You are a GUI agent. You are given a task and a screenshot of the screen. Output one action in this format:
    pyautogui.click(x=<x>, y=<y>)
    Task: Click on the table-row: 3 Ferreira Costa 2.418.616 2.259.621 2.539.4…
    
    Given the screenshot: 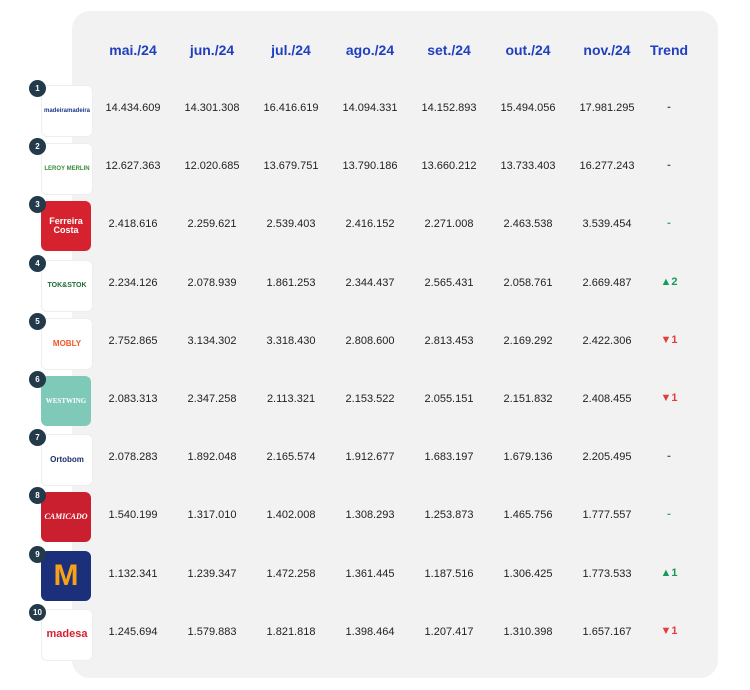 What is the action you would take?
    pyautogui.click(x=375, y=225)
    